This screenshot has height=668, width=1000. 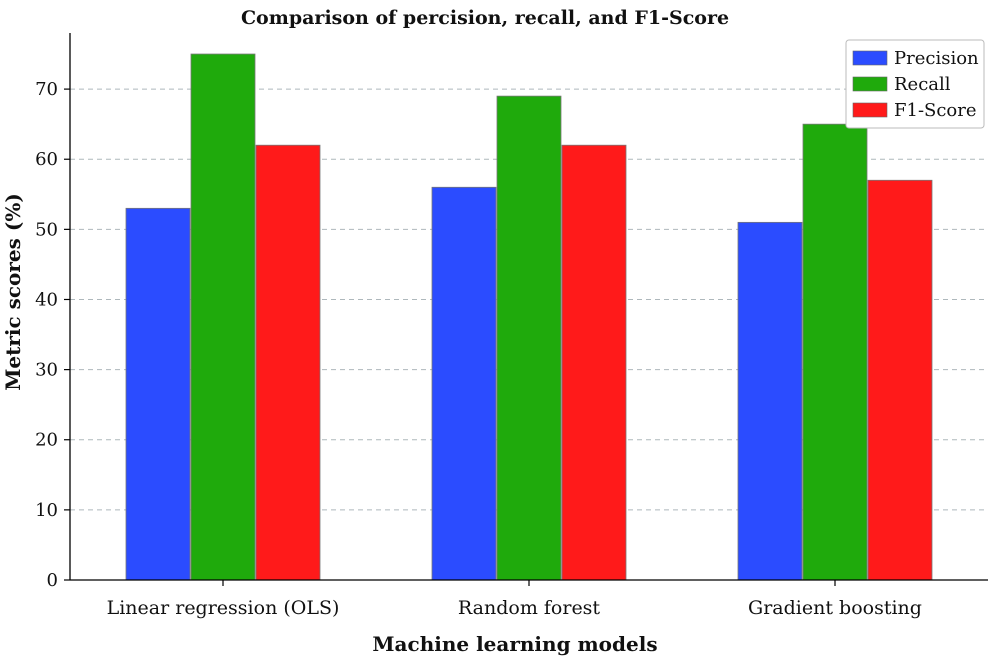 I want to click on y-tick-label: 60, so click(x=46, y=159).